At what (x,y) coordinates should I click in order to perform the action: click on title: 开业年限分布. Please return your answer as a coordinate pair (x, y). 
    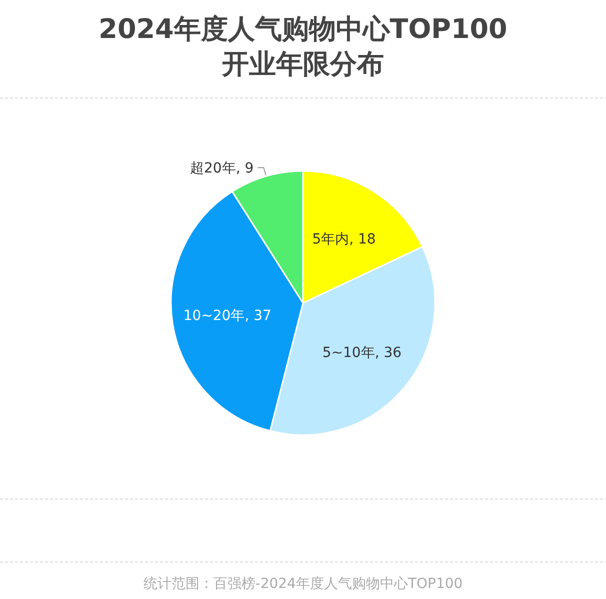
    Looking at the image, I should click on (303, 64).